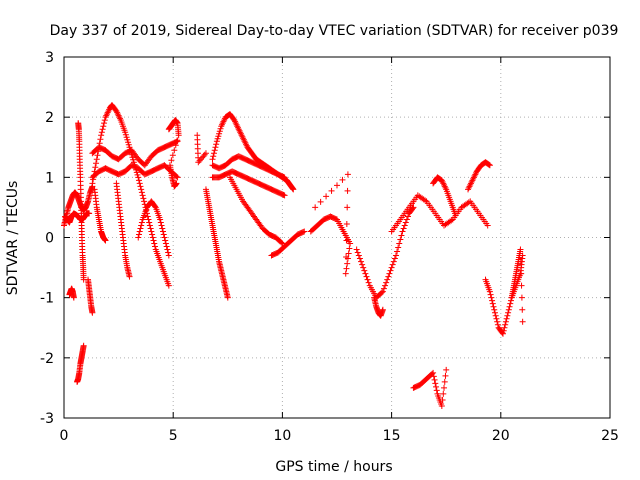  What do you see at coordinates (248, 183) in the screenshot?
I see `series-band-lower-7to10h` at bounding box center [248, 183].